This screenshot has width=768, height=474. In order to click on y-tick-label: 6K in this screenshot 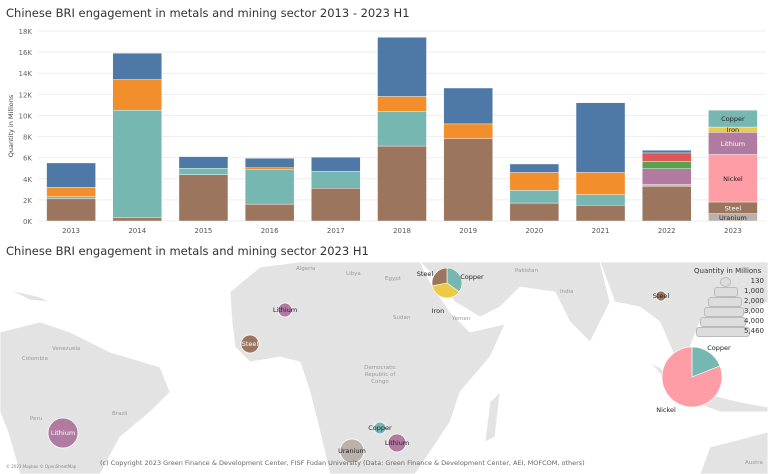, I will do `click(27, 159)`.